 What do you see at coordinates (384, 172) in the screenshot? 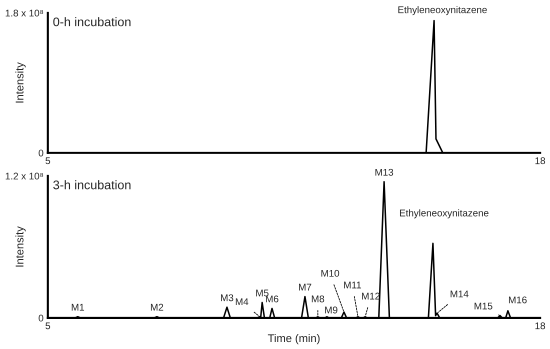
I see `annotation: M13` at bounding box center [384, 172].